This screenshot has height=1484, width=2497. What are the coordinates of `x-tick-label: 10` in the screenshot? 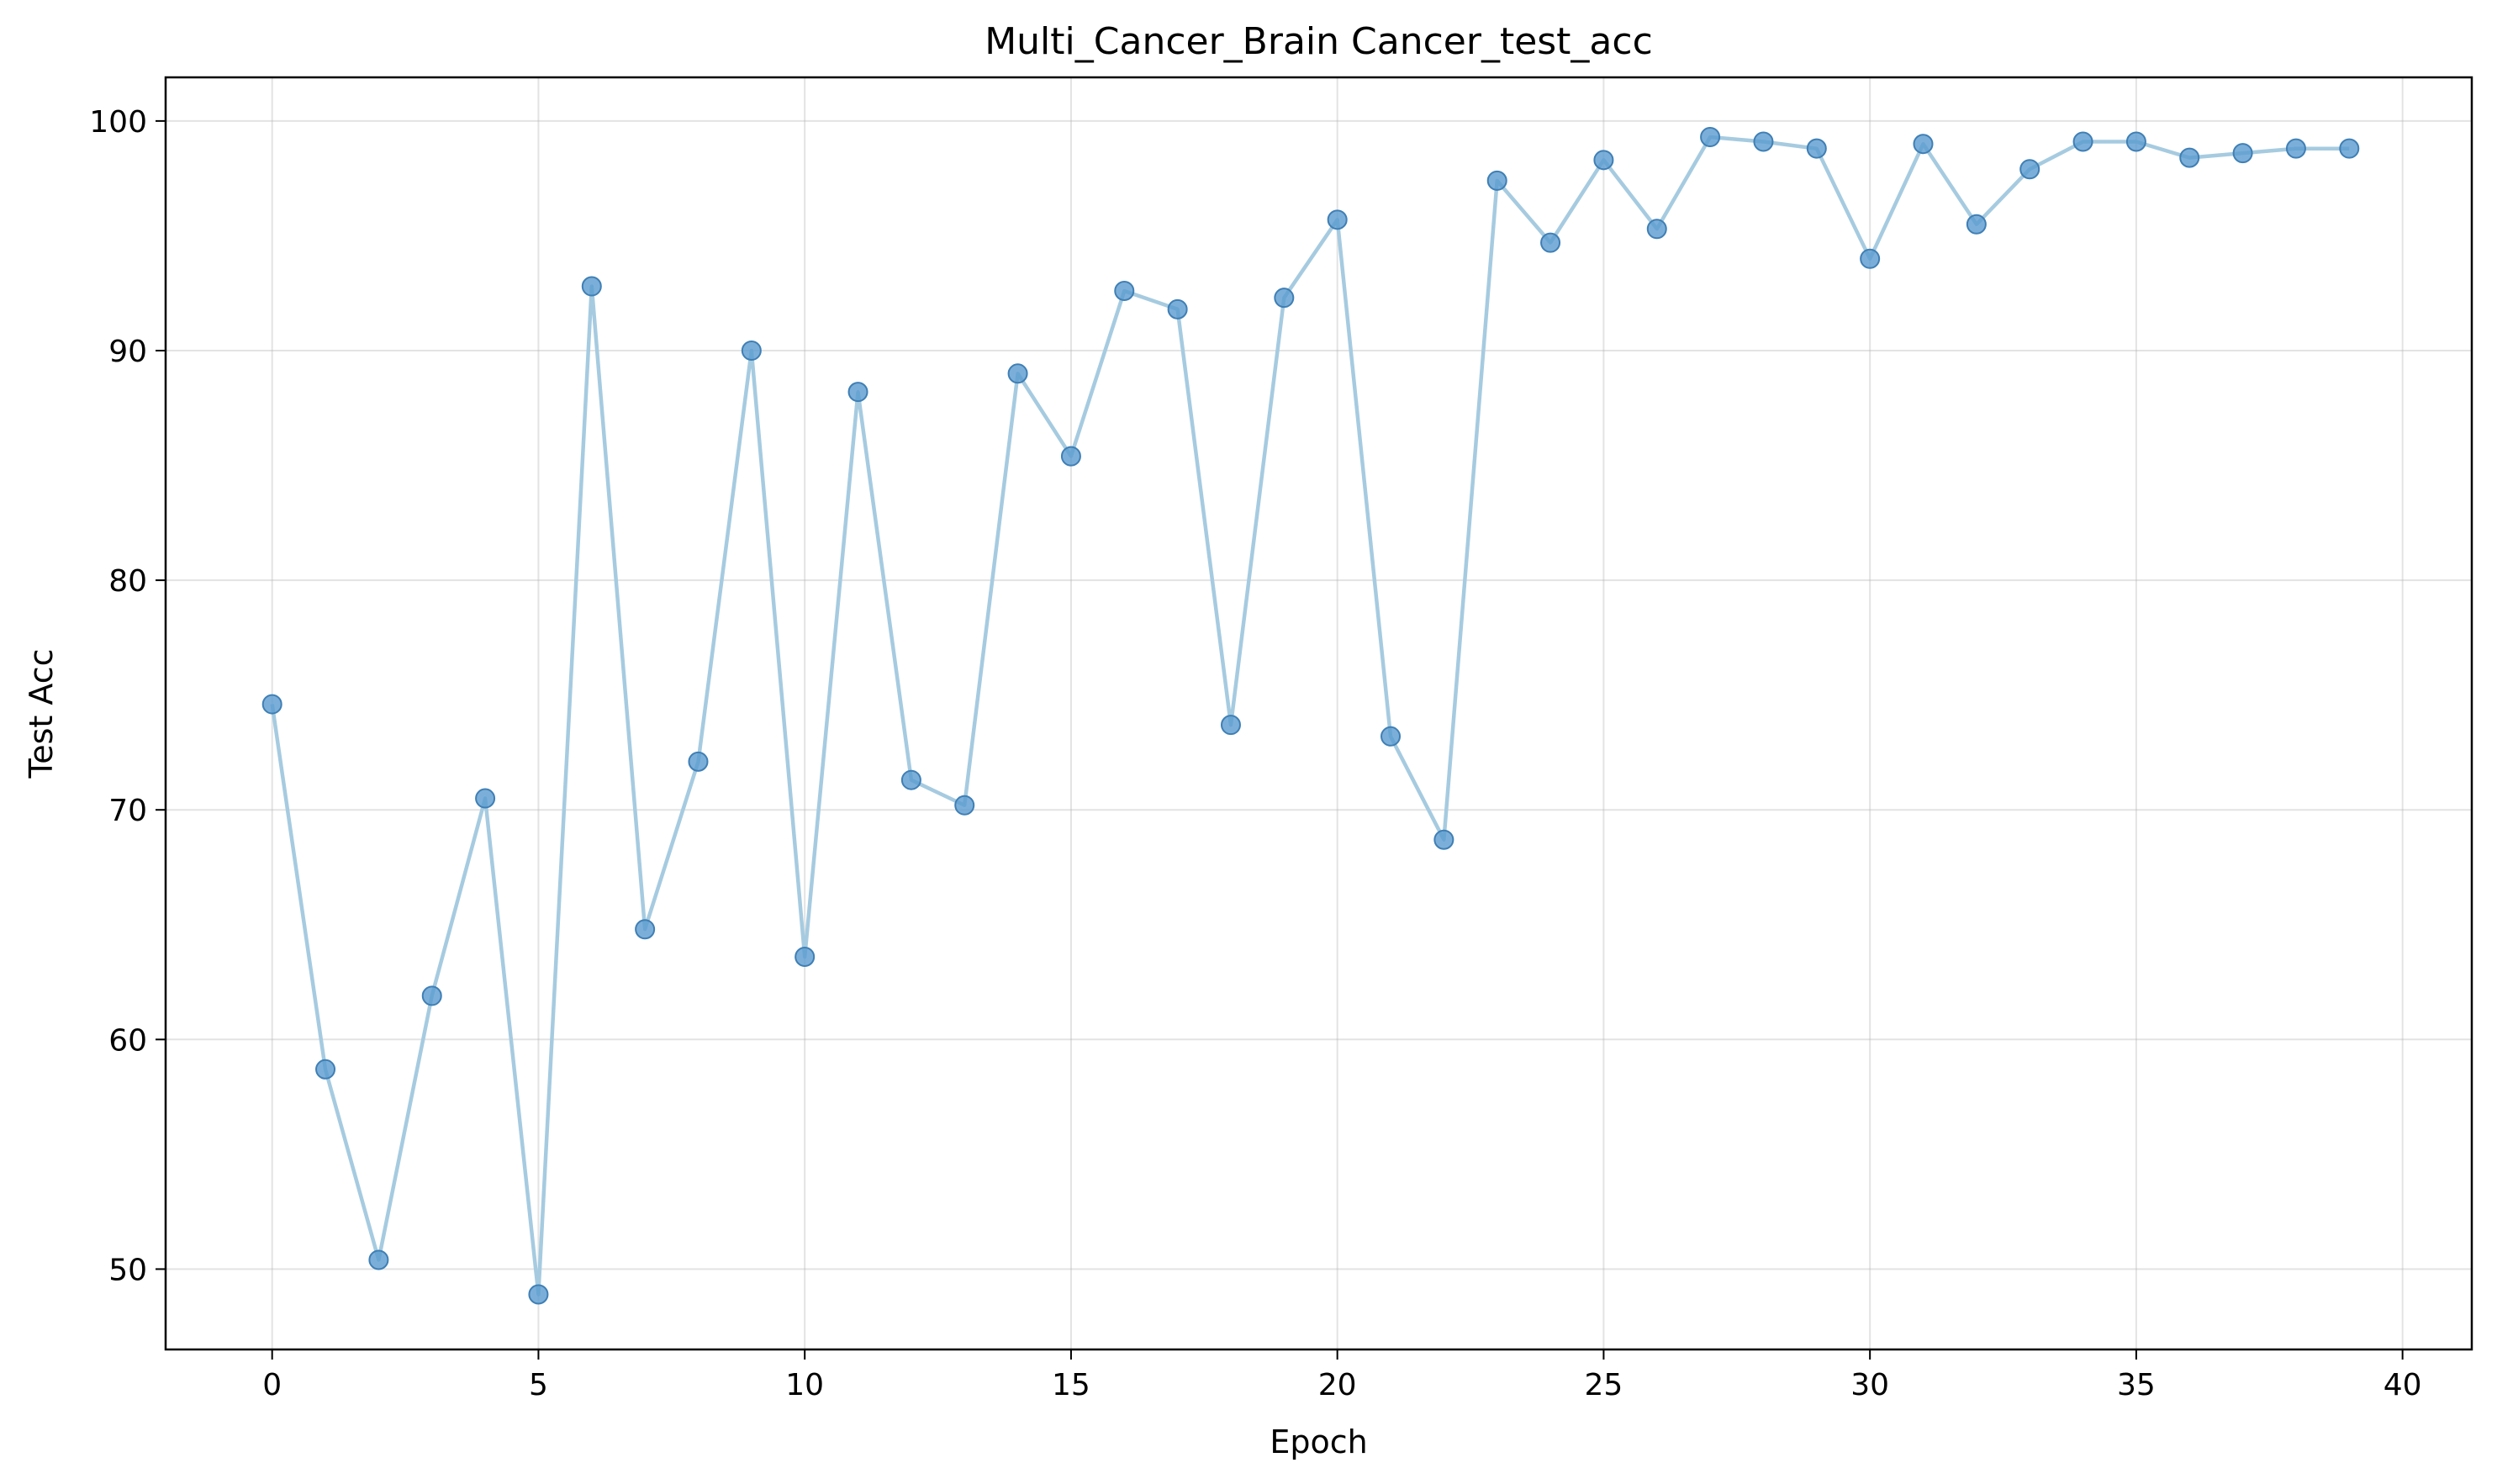 It's located at (804, 1385).